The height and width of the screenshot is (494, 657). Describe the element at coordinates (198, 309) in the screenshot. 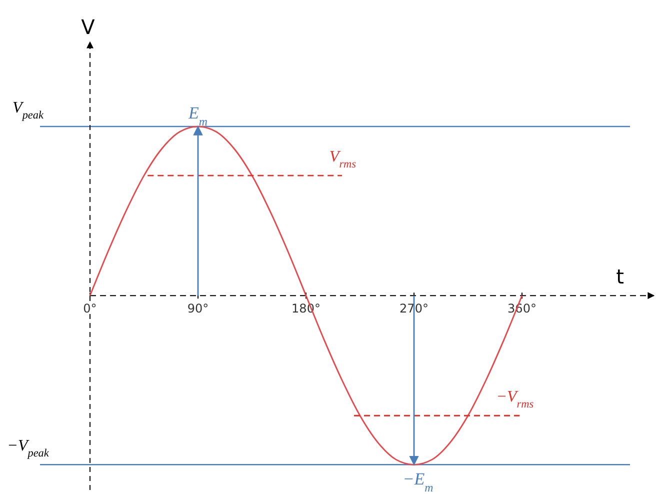

I see `x-tick-label: 90°` at that location.